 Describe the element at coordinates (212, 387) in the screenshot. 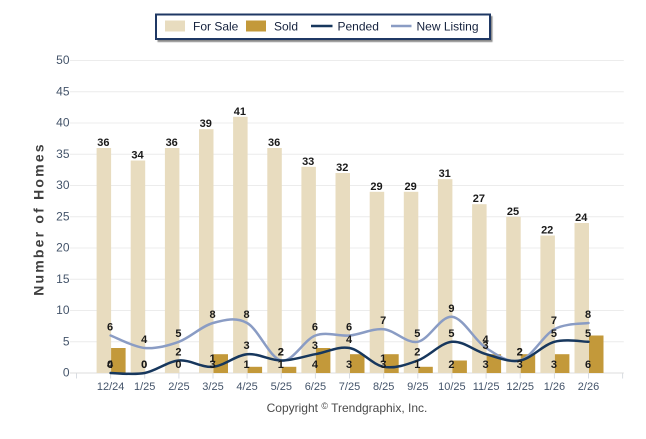

I see `svg-text: 3/25` at that location.